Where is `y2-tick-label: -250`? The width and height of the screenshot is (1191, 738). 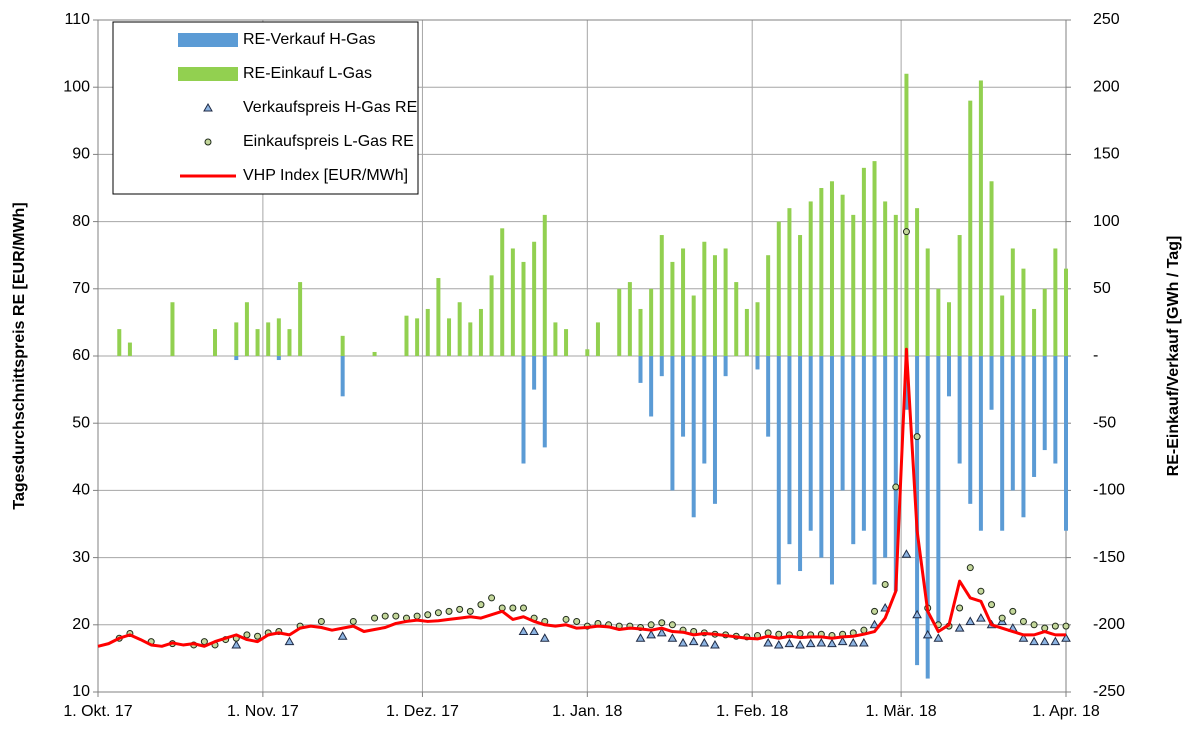 y2-tick-label: -250 is located at coordinates (1109, 691).